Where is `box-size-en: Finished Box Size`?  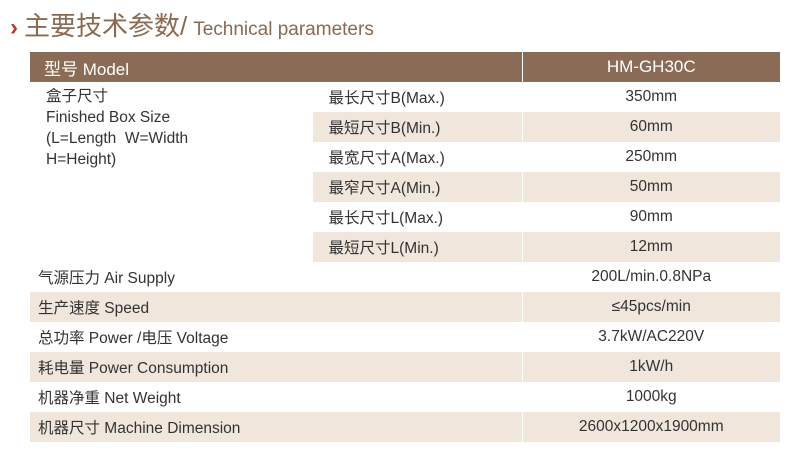
box-size-en: Finished Box Size is located at coordinates (108, 117).